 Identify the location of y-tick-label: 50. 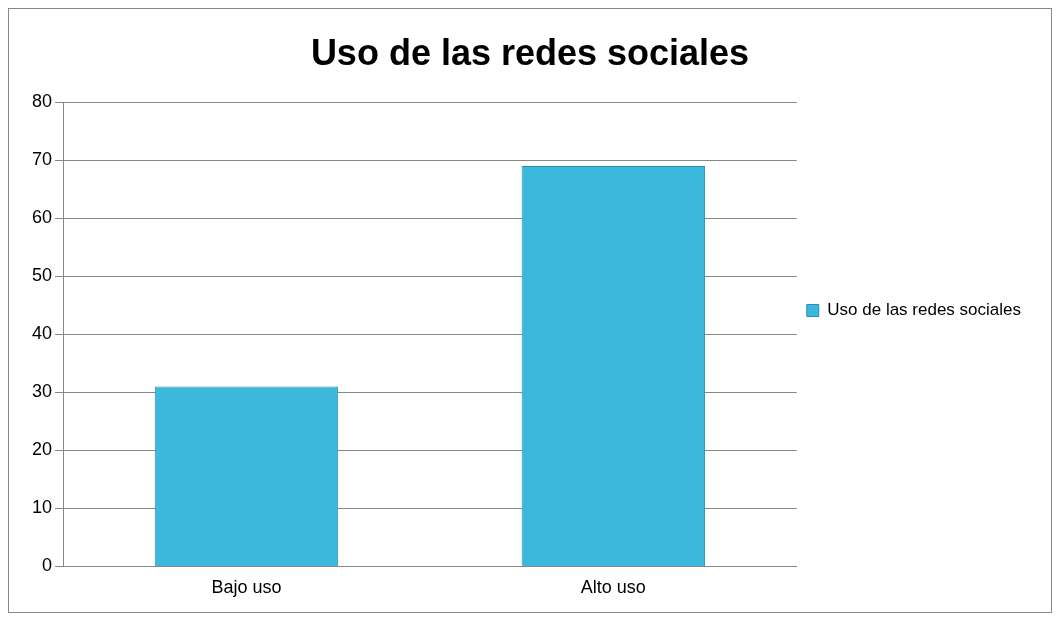
(42, 275).